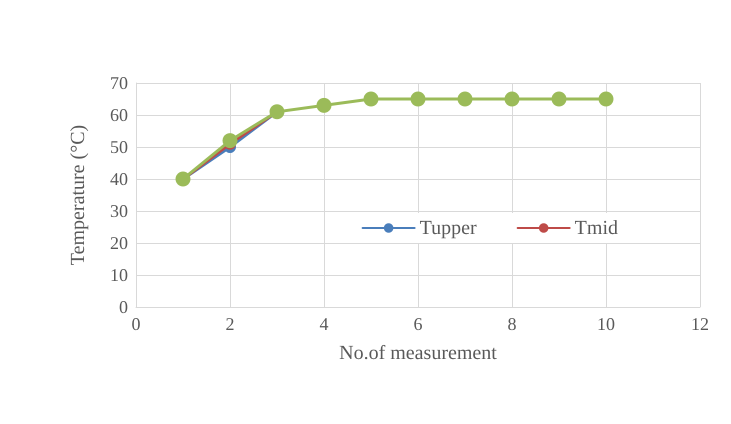 The image size is (731, 424). Describe the element at coordinates (119, 243) in the screenshot. I see `y-tick-label: 20` at that location.